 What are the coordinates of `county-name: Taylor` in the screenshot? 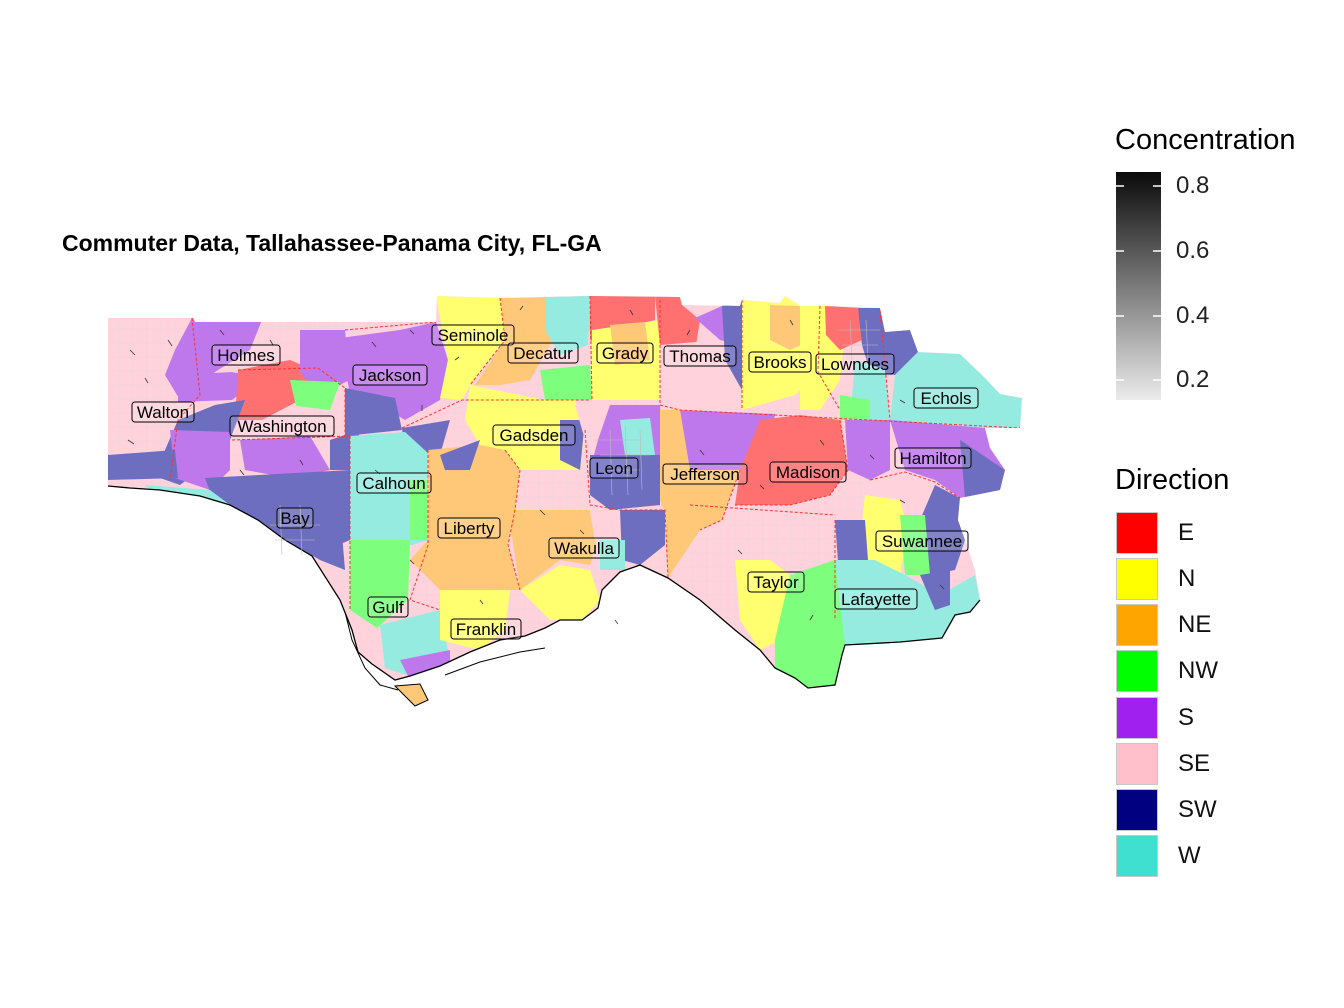 It's located at (776, 582).